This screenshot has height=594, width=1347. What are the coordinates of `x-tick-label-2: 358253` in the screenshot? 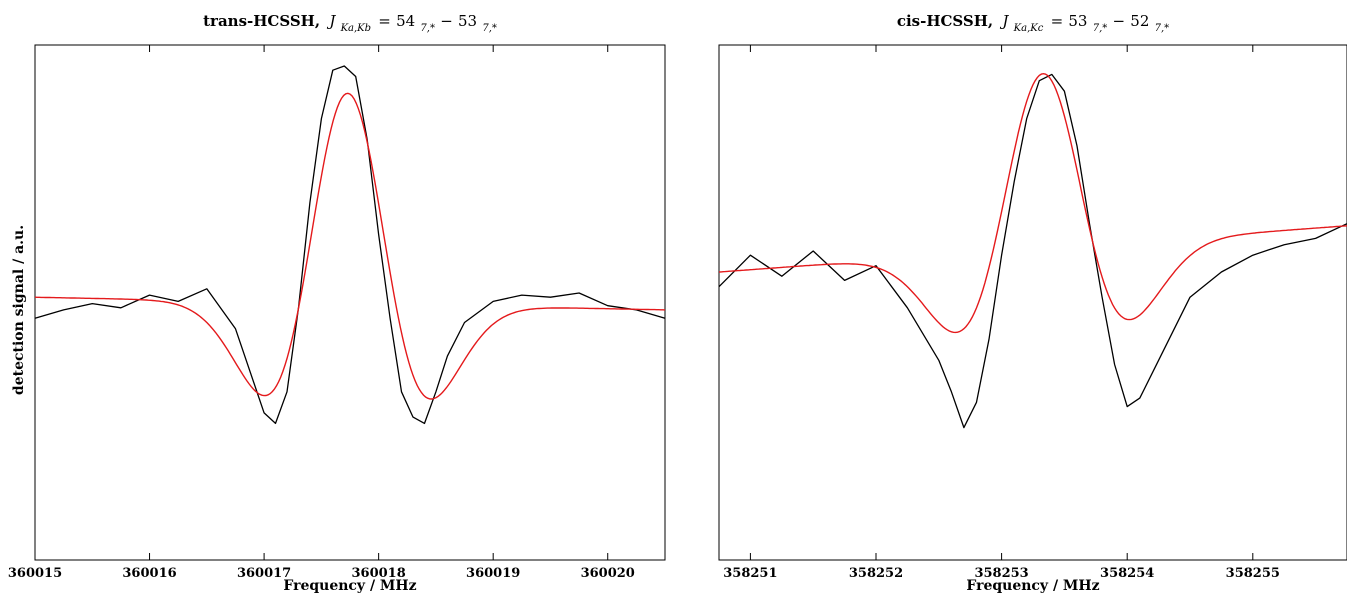 It's located at (1001, 573).